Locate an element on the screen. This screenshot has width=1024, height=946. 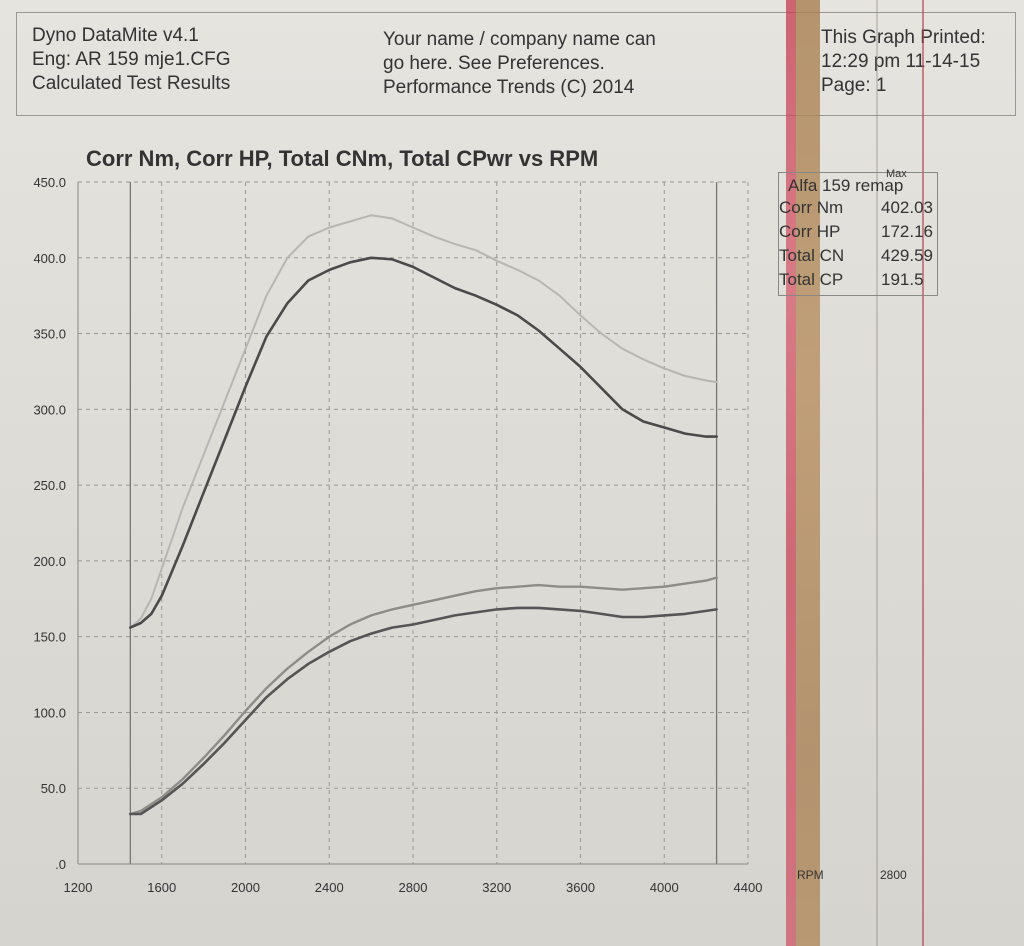
y-tick-label: 100.0 is located at coordinates (49, 712).